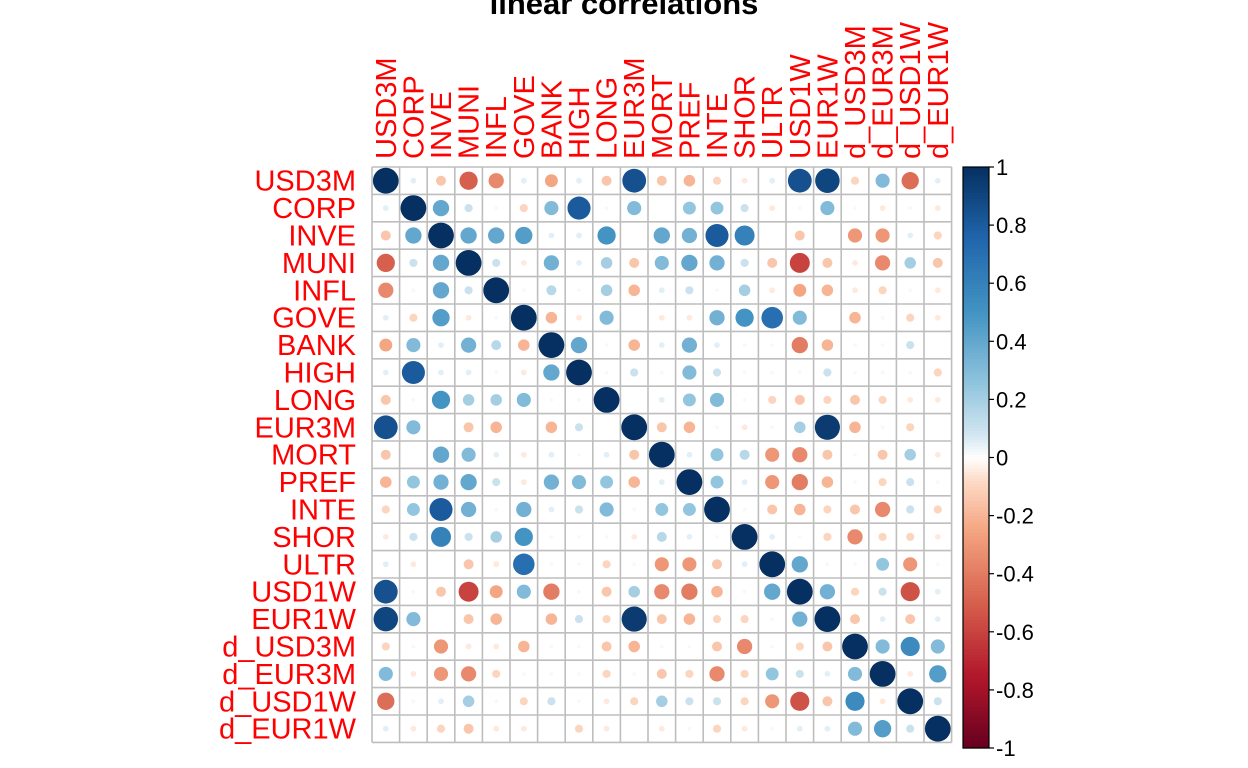 The height and width of the screenshot is (768, 1248). I want to click on corr-cell-HIGH-GOVE, so click(523, 372).